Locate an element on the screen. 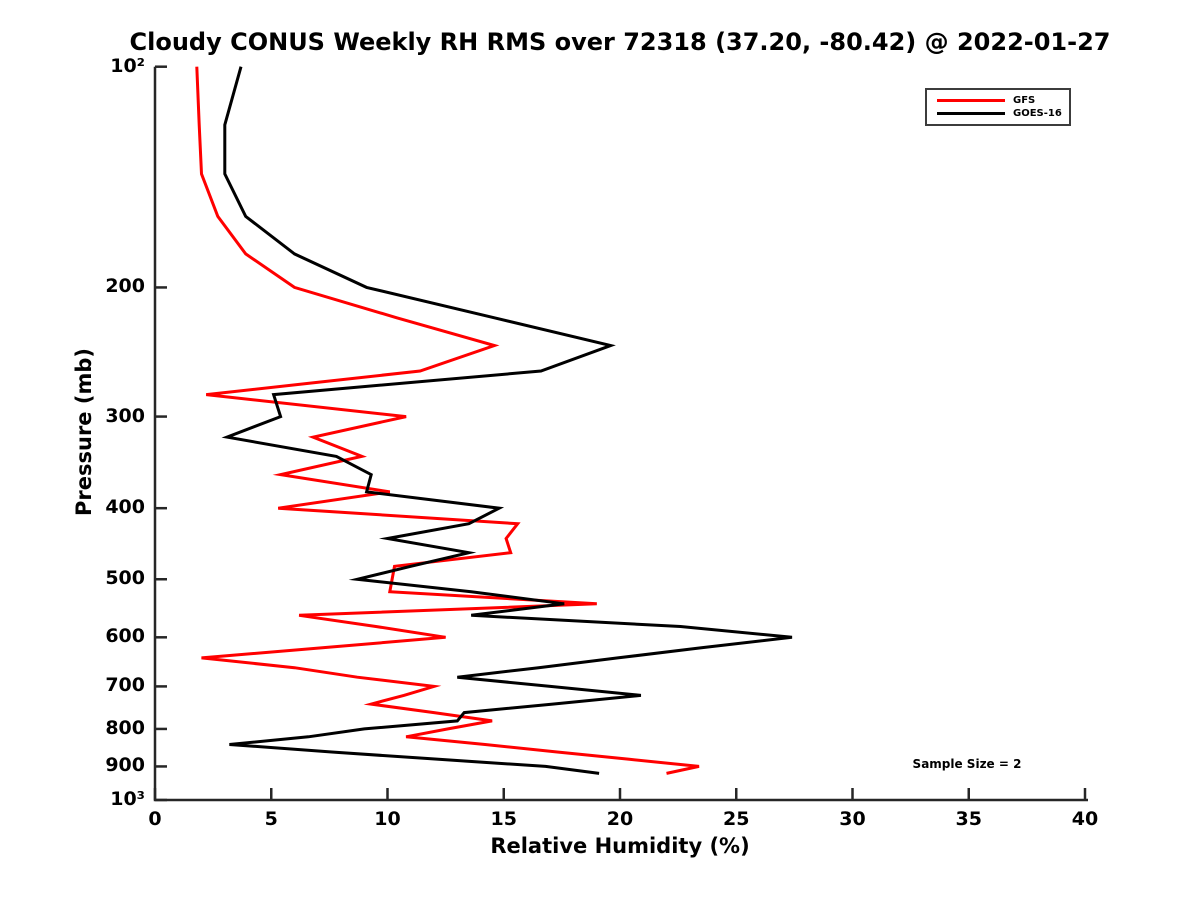 The image size is (1200, 900). y-tick-label: 700 is located at coordinates (125, 685).